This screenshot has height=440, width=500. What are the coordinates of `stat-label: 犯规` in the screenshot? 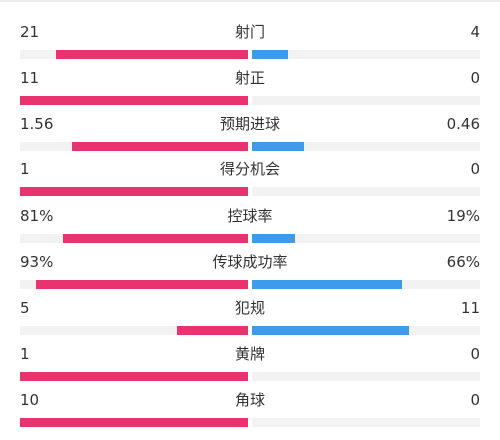 It's located at (249, 308).